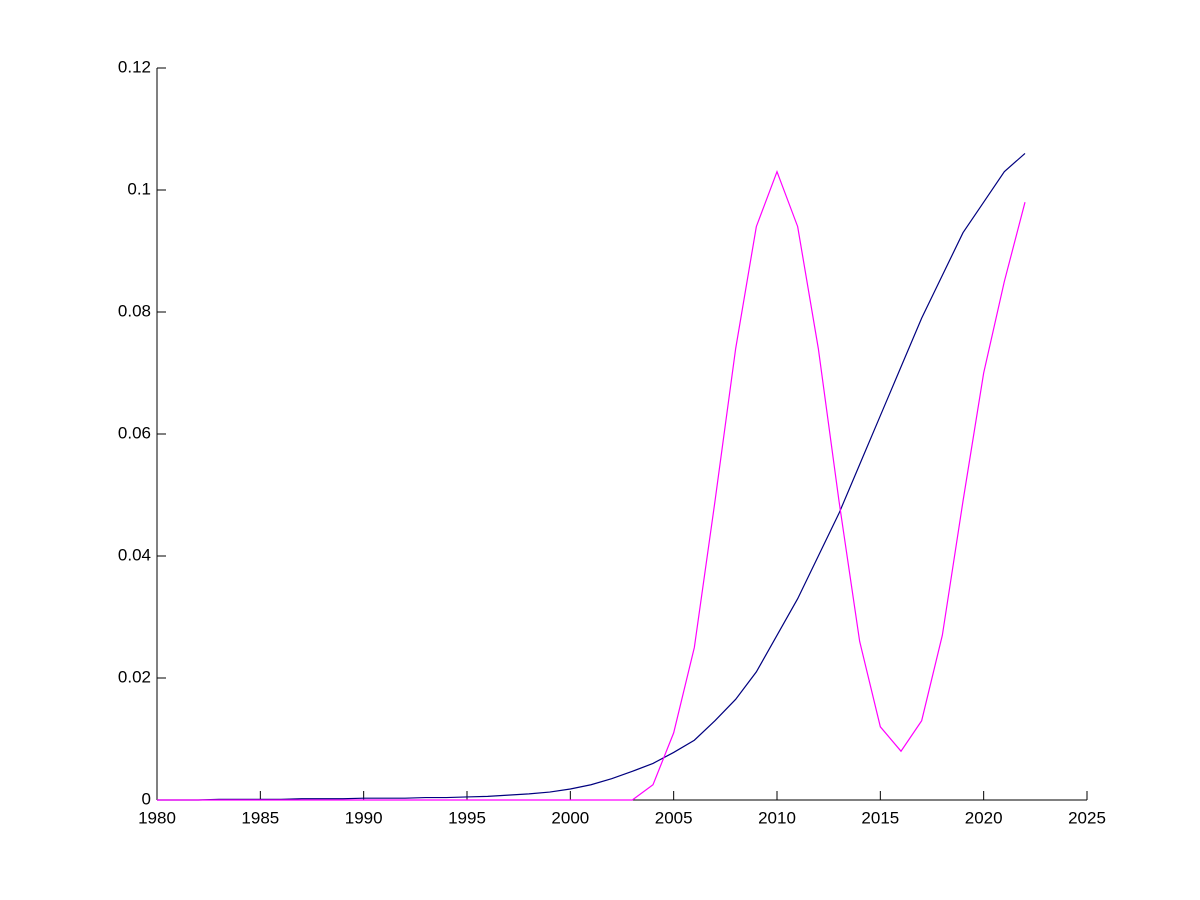 Image resolution: width=1200 pixels, height=900 pixels. What do you see at coordinates (777, 817) in the screenshot?
I see `x-tick-label: 2010` at bounding box center [777, 817].